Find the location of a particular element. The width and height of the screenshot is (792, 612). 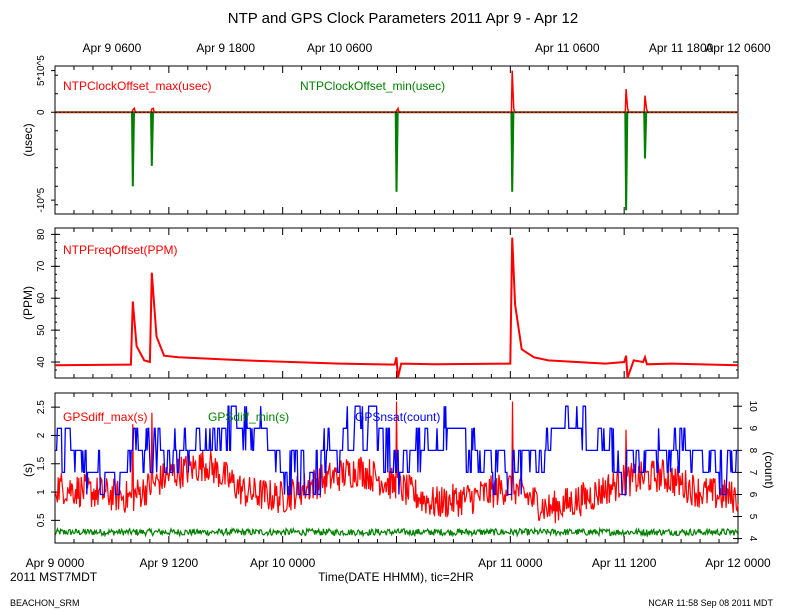

ntp-offset-min-line is located at coordinates (396, 161).